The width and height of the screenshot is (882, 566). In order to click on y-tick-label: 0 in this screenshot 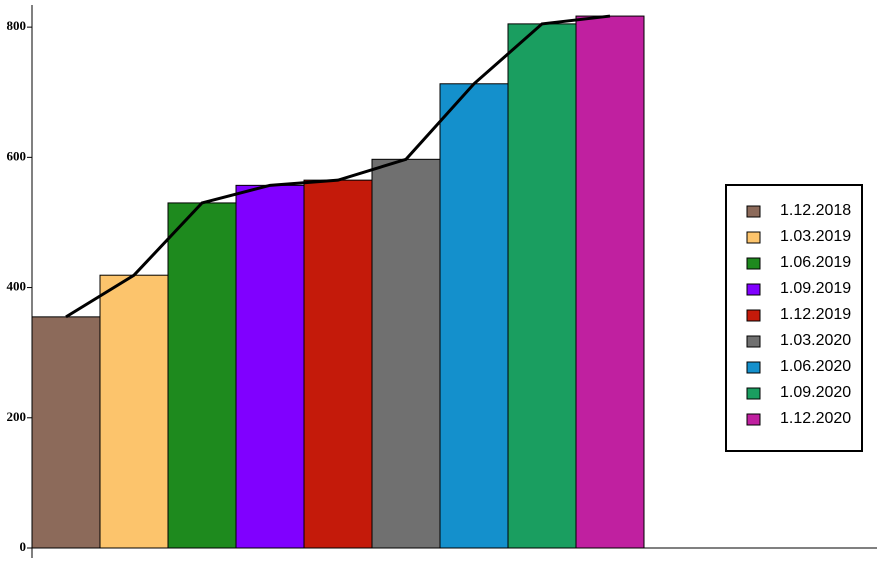, I will do `click(23, 546)`.